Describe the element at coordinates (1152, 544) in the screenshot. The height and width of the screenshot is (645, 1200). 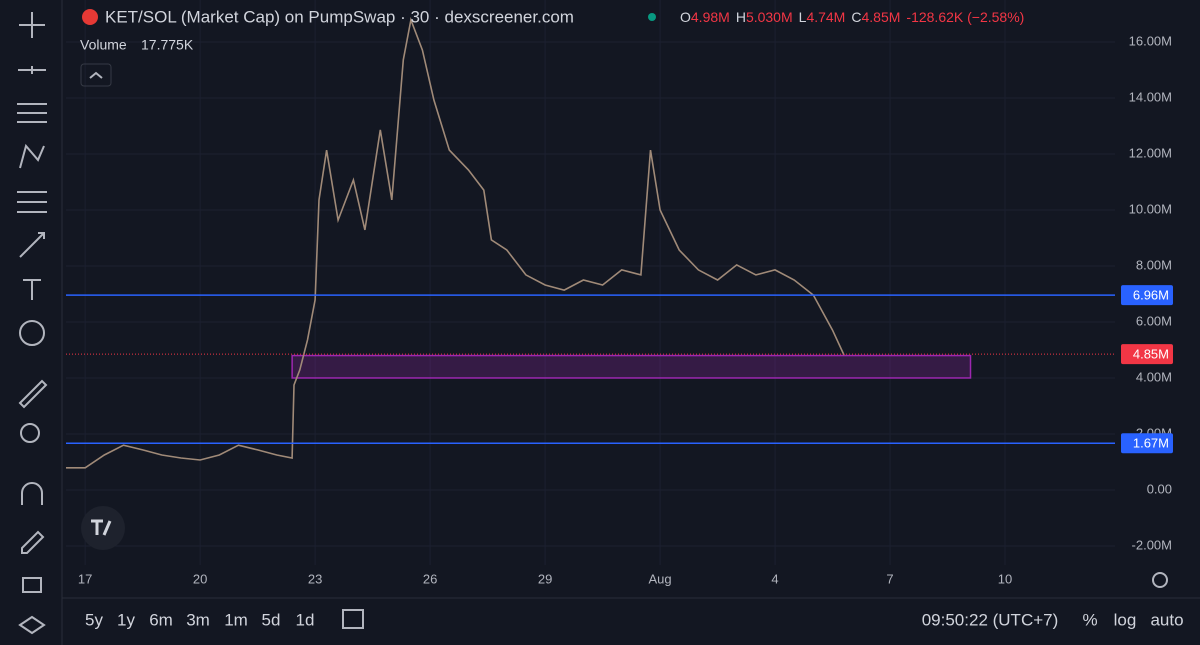
I see `y-tick-label: -2.00M` at that location.